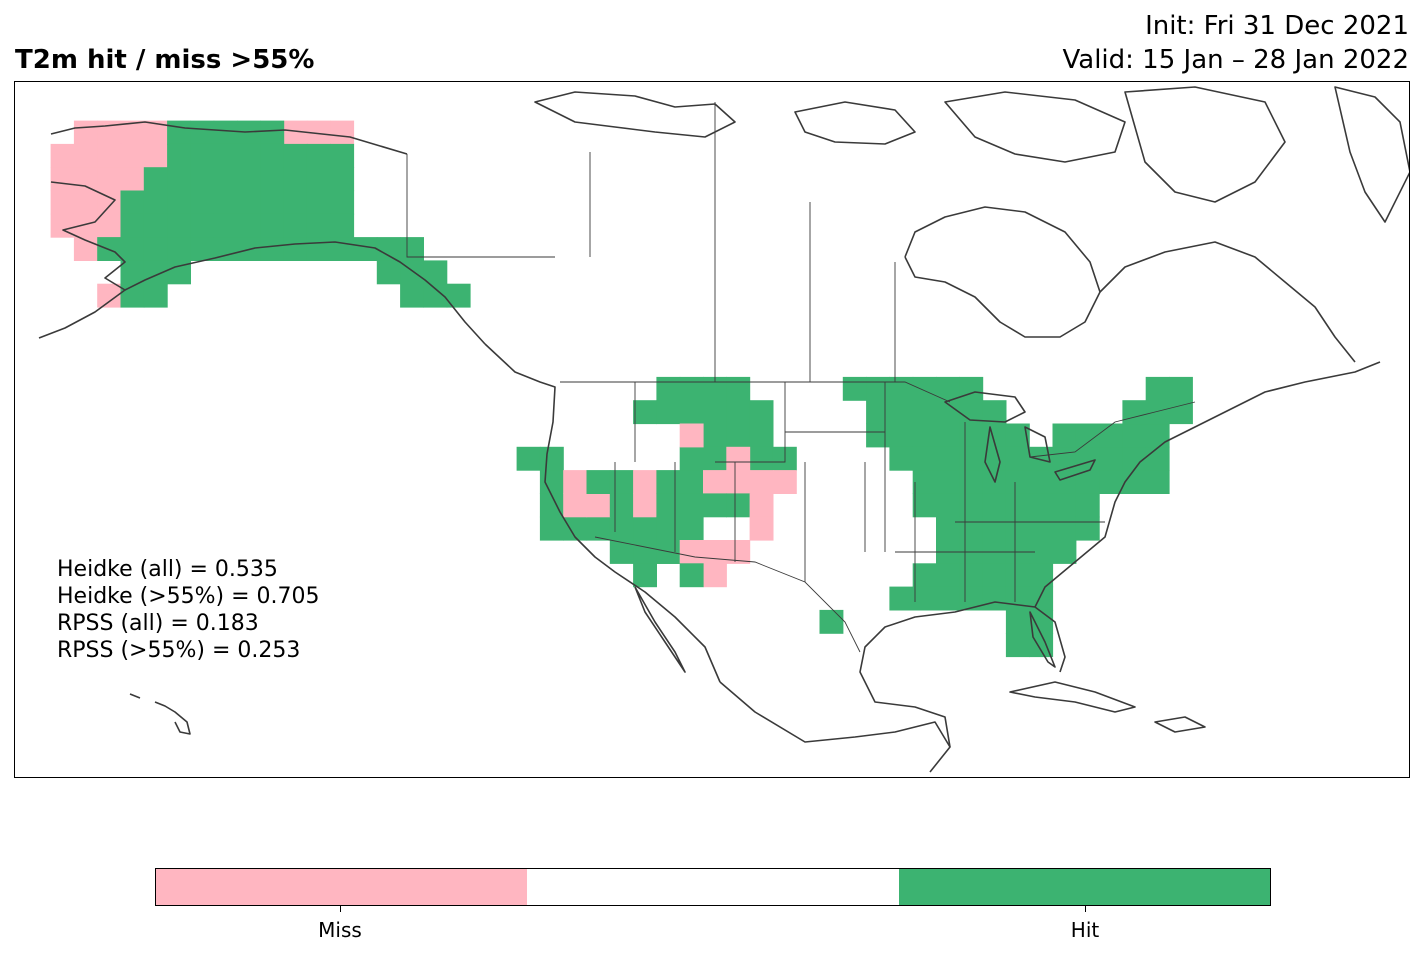  What do you see at coordinates (1037, 444) in the screenshot?
I see `lake-huron` at bounding box center [1037, 444].